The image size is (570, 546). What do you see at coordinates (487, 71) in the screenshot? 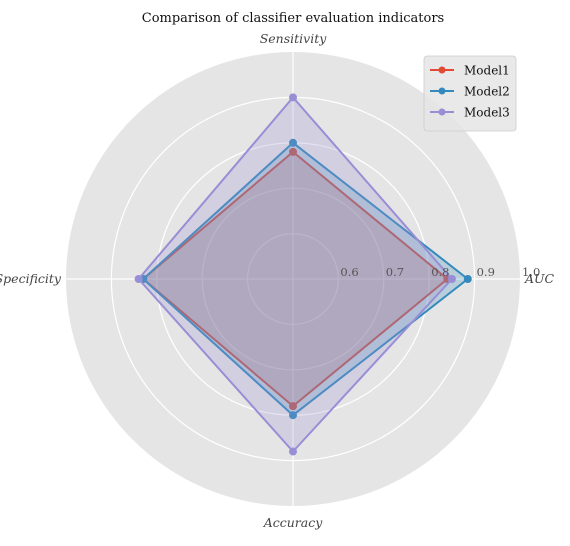
I see `legend-label: Model1` at bounding box center [487, 71].